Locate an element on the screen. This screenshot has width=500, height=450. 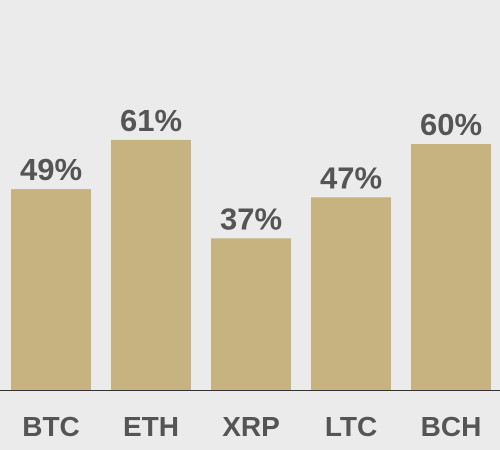
bar-btc is located at coordinates (51, 289).